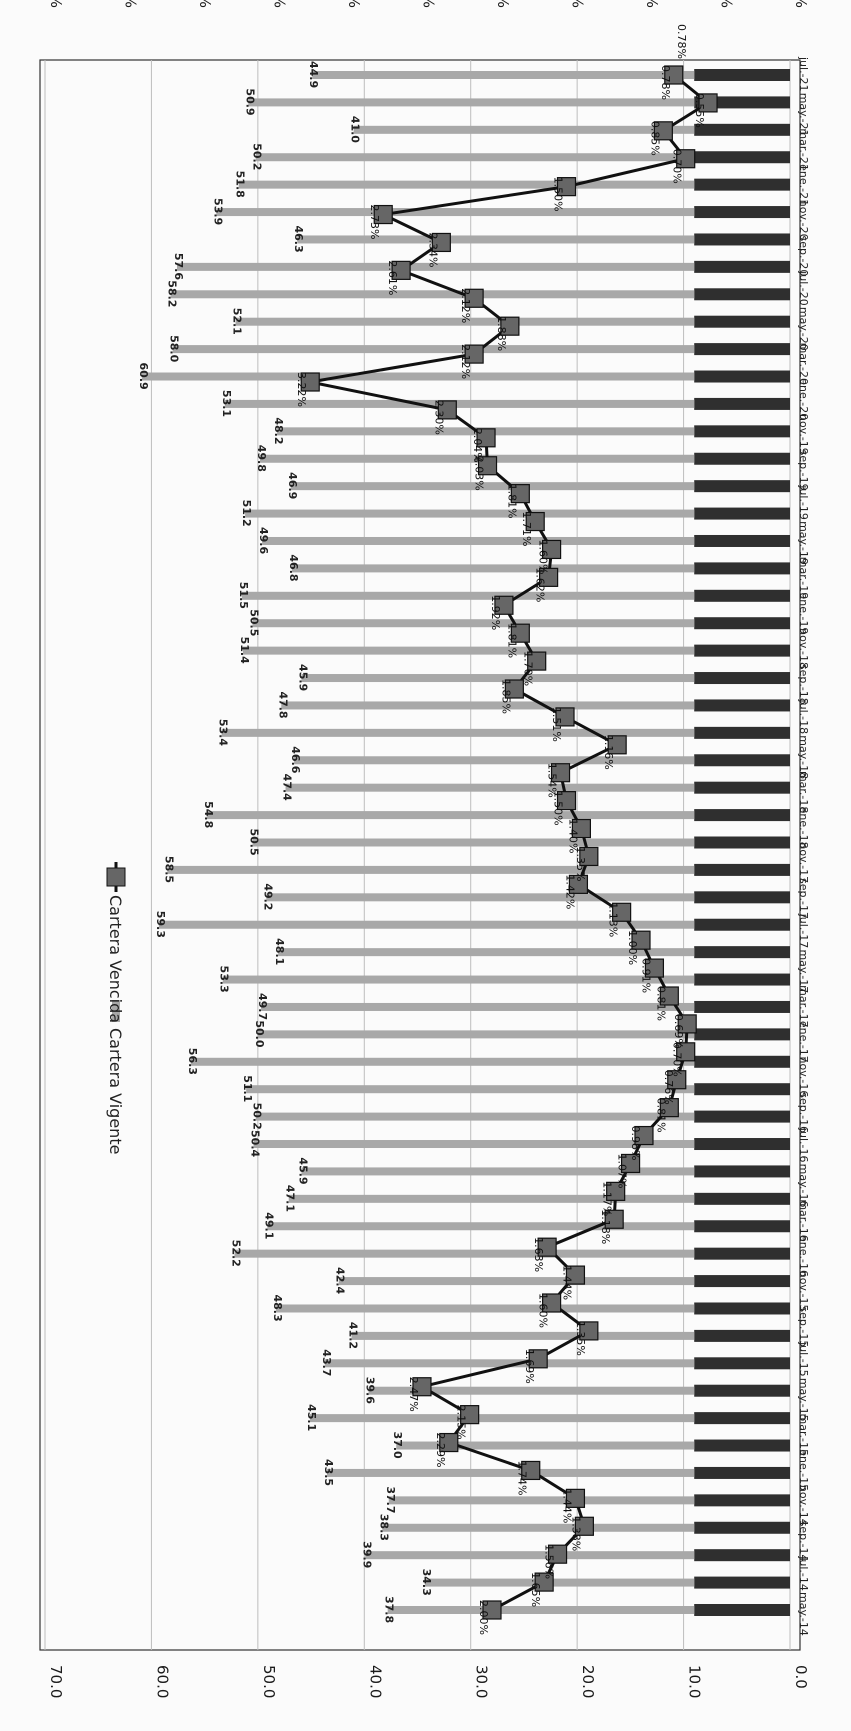 This screenshot has height=1731, width=851. Describe the element at coordinates (383, 1527) in the screenshot. I see `bar-value-label: 38.3` at that location.